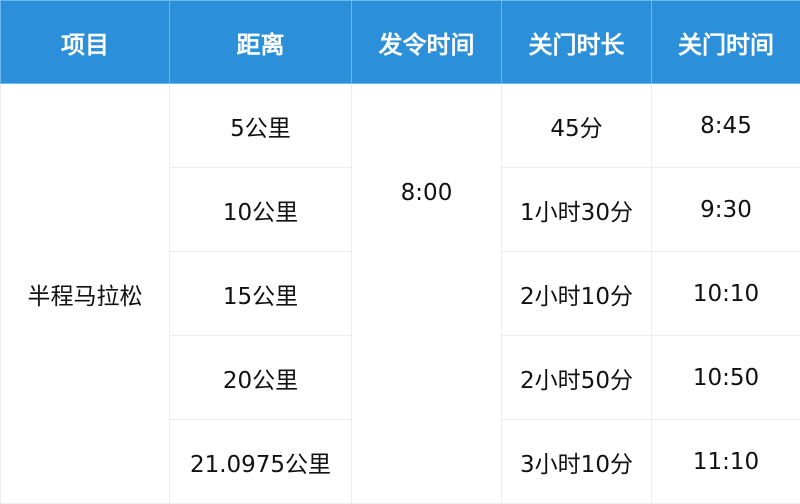 This screenshot has width=800, height=504. What do you see at coordinates (726, 462) in the screenshot?
I see `cutoff-cell: 11:10` at bounding box center [726, 462].